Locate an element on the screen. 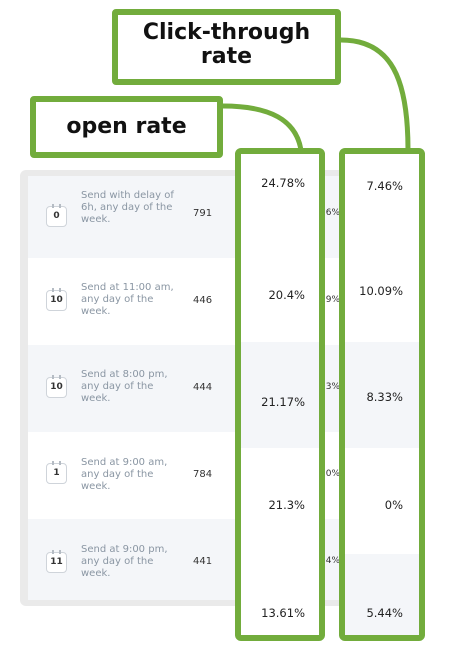 The width and height of the screenshot is (460, 651). row-count: 446 is located at coordinates (203, 300).